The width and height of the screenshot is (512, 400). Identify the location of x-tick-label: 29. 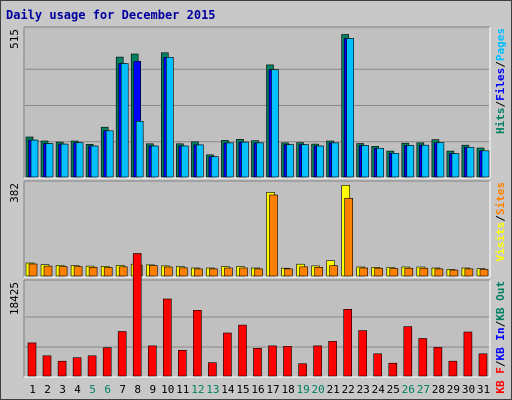
(453, 389).